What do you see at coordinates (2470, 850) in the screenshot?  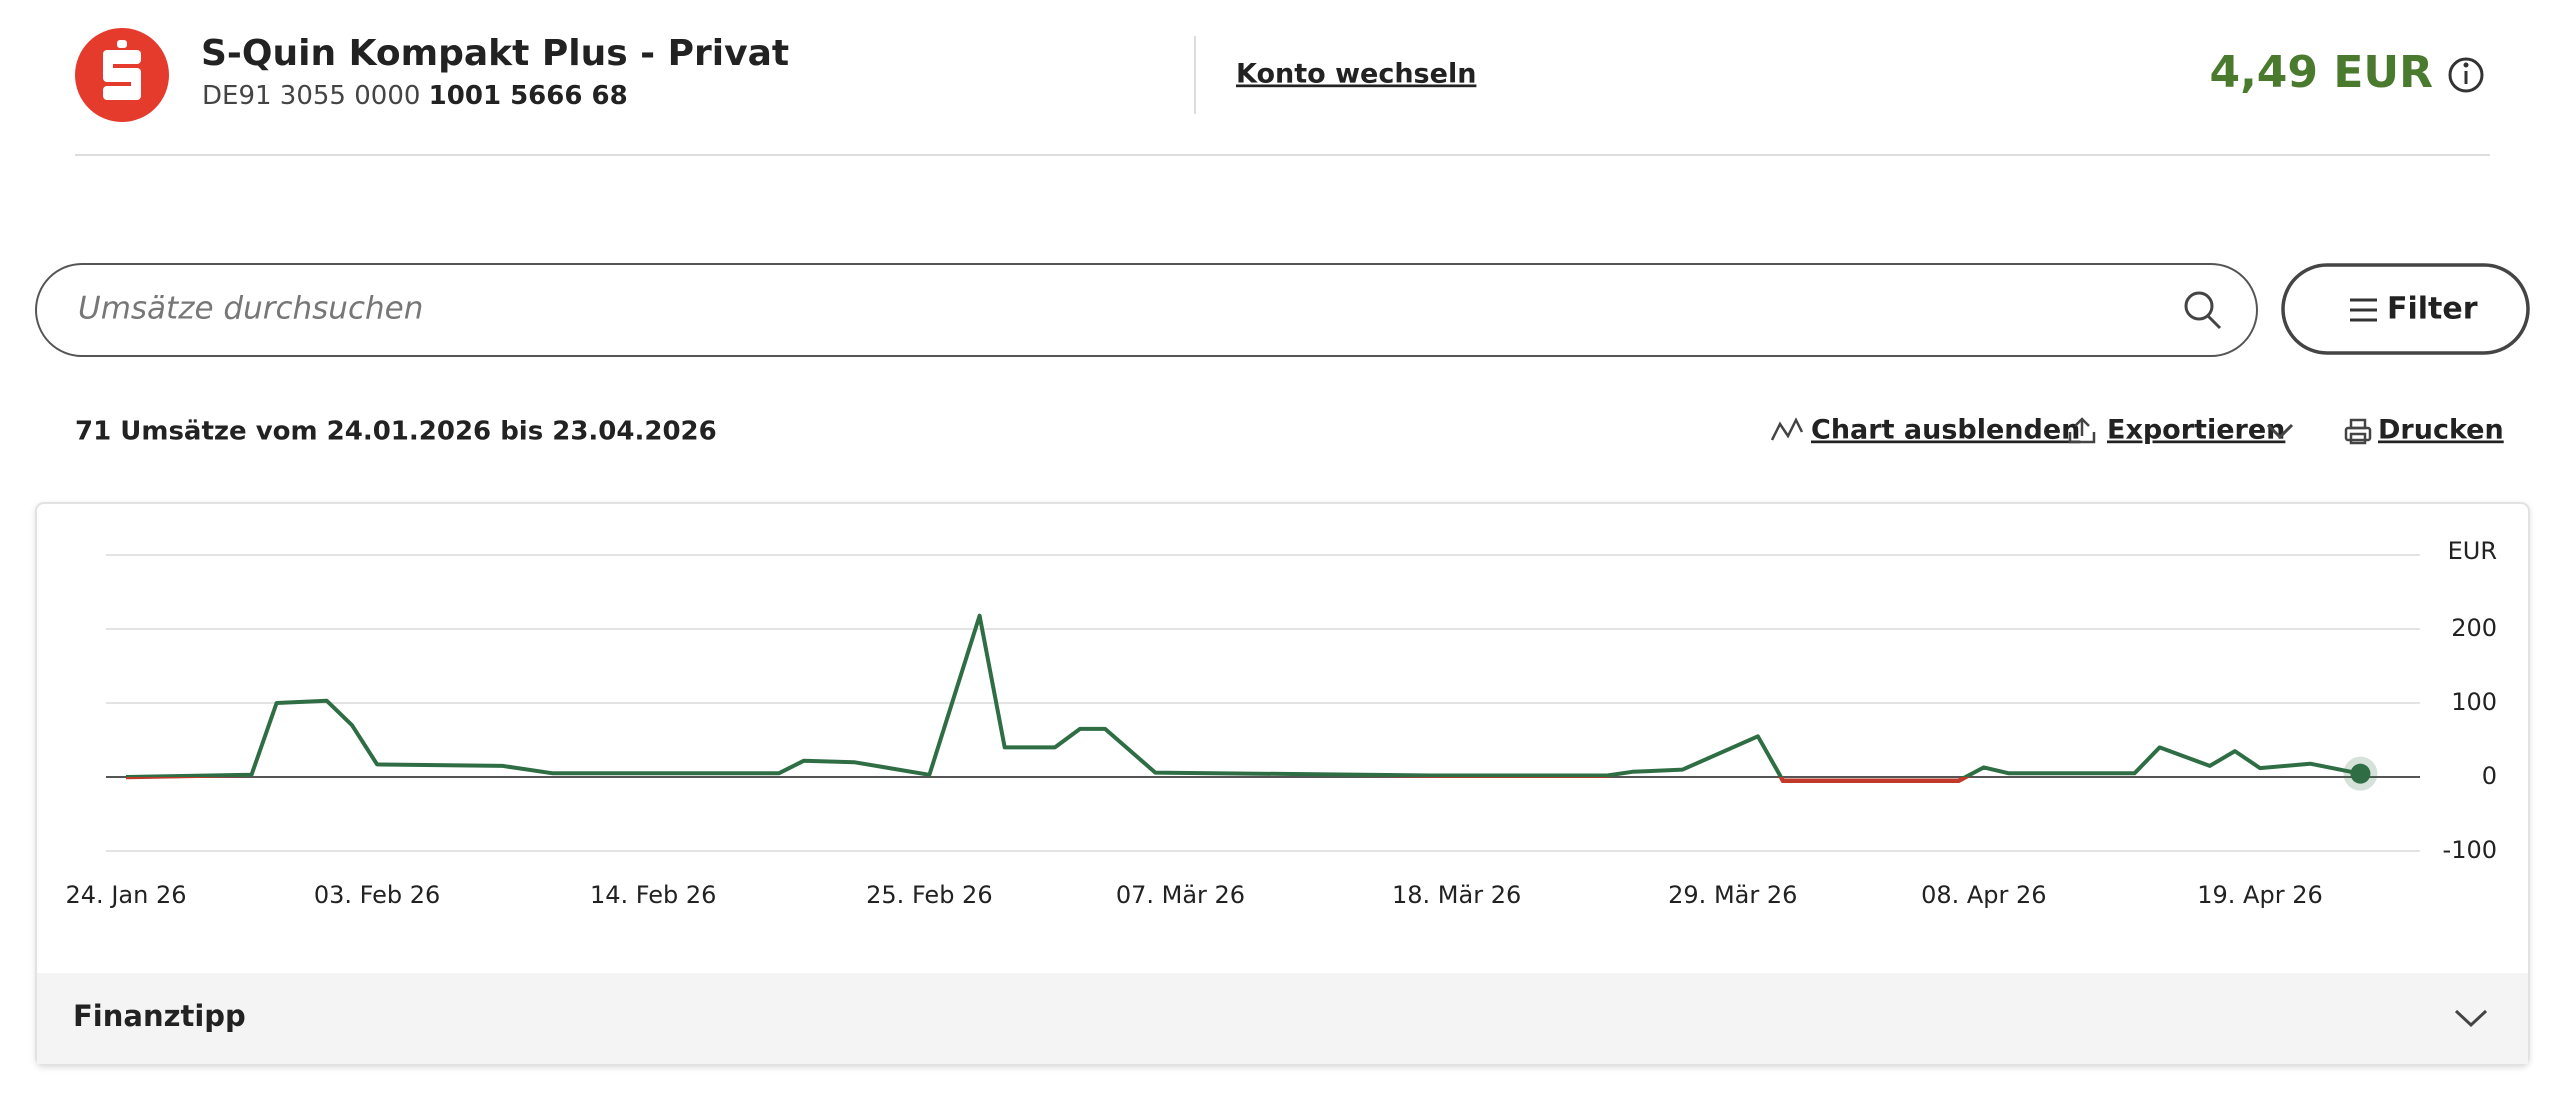 I see `y-tick-label: -100` at bounding box center [2470, 850].